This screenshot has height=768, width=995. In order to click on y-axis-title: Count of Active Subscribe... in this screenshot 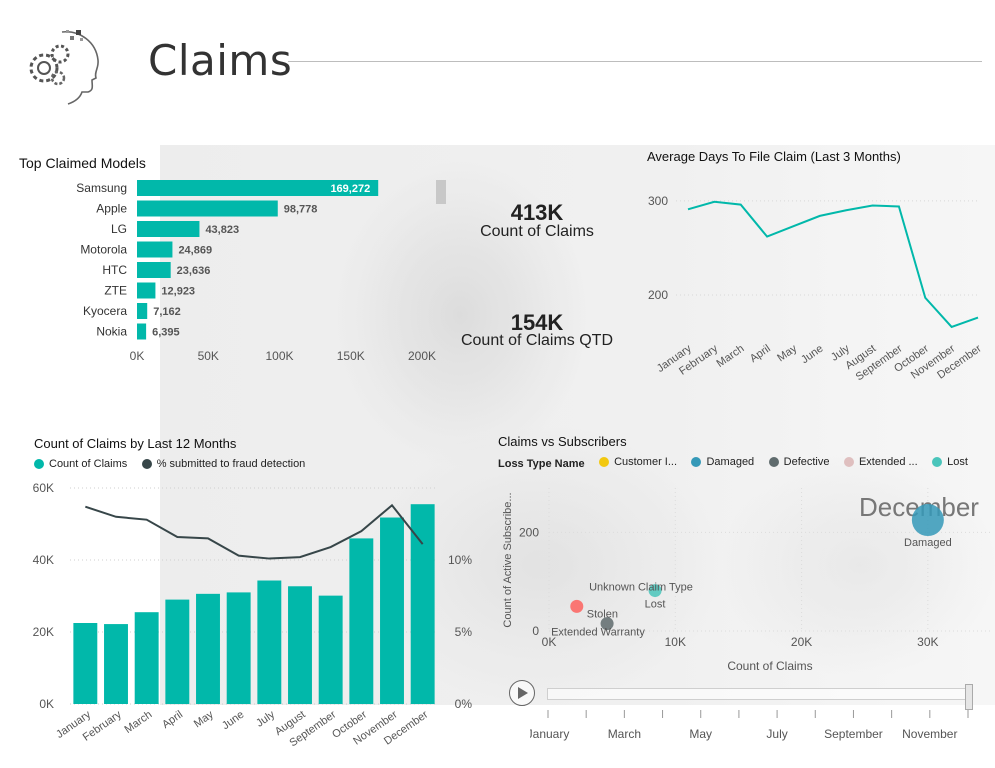, I will do `click(508, 559)`.